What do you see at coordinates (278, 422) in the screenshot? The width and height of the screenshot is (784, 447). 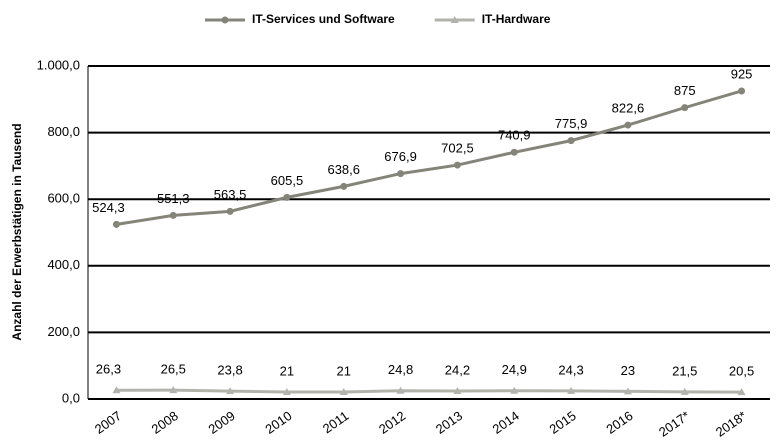 I see `x-tick-label: 2010` at bounding box center [278, 422].